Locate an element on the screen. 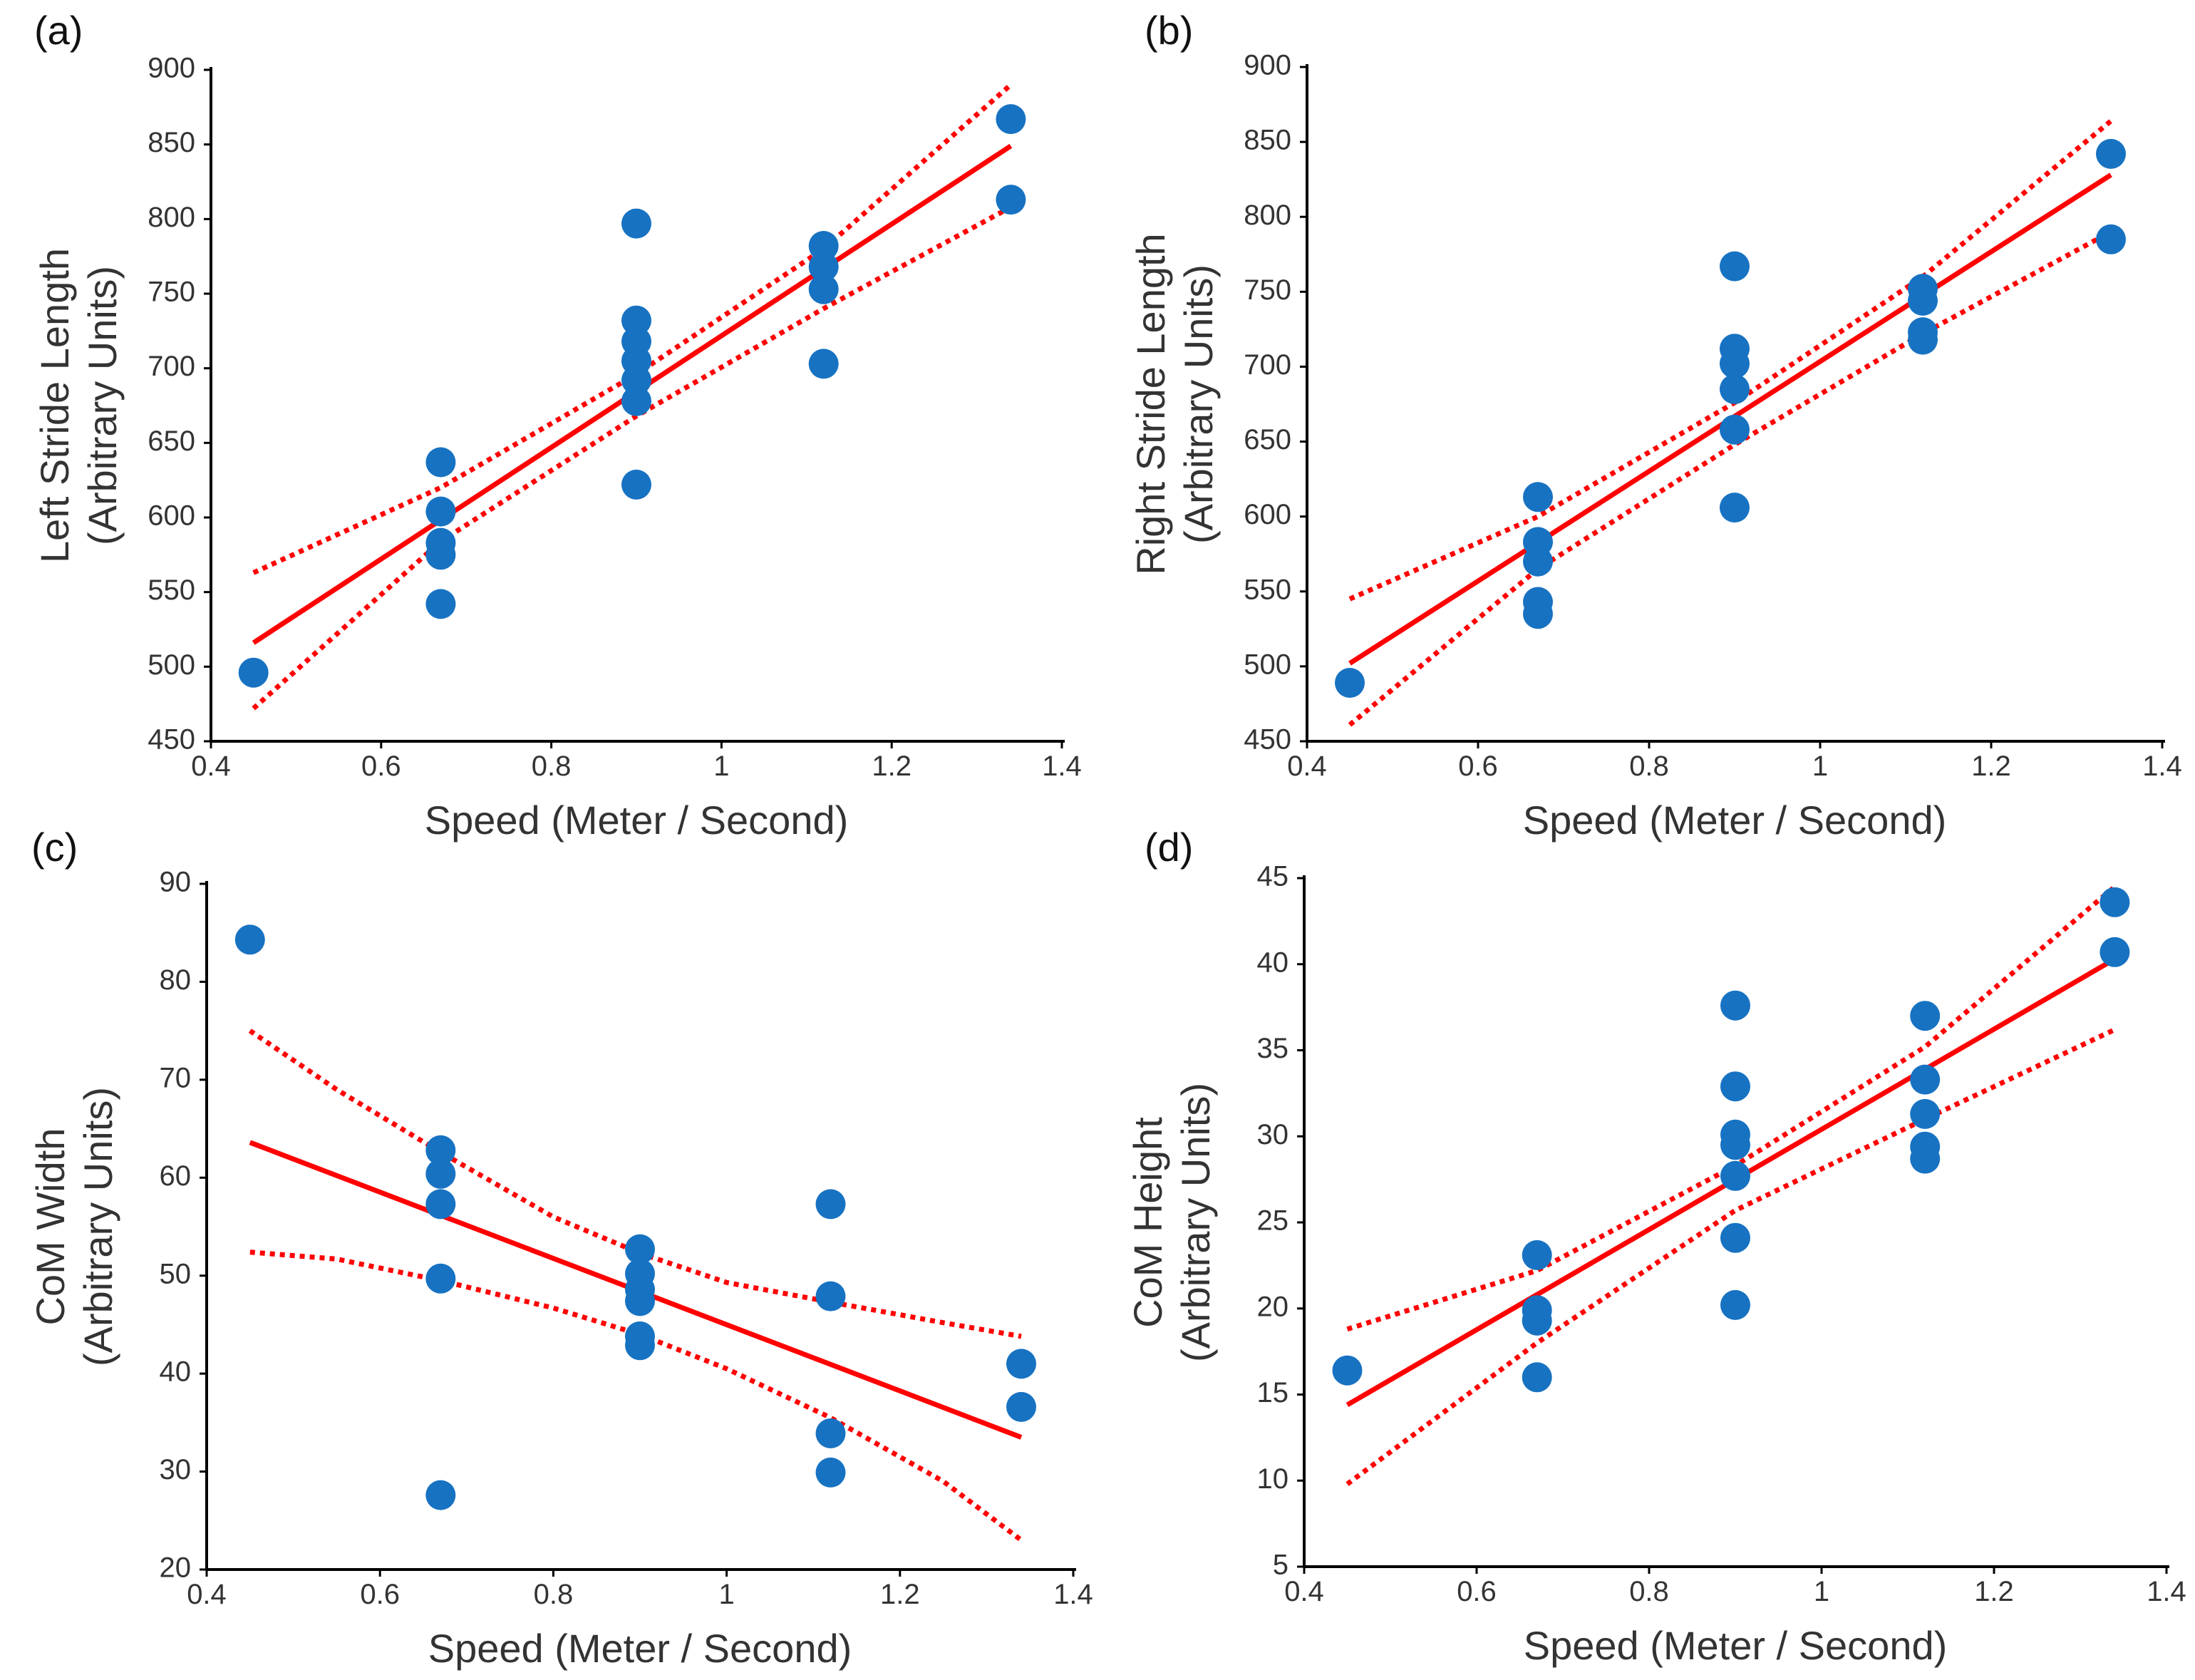  y-axis-title-line-1: Right Stride Length is located at coordinates (1150, 403).